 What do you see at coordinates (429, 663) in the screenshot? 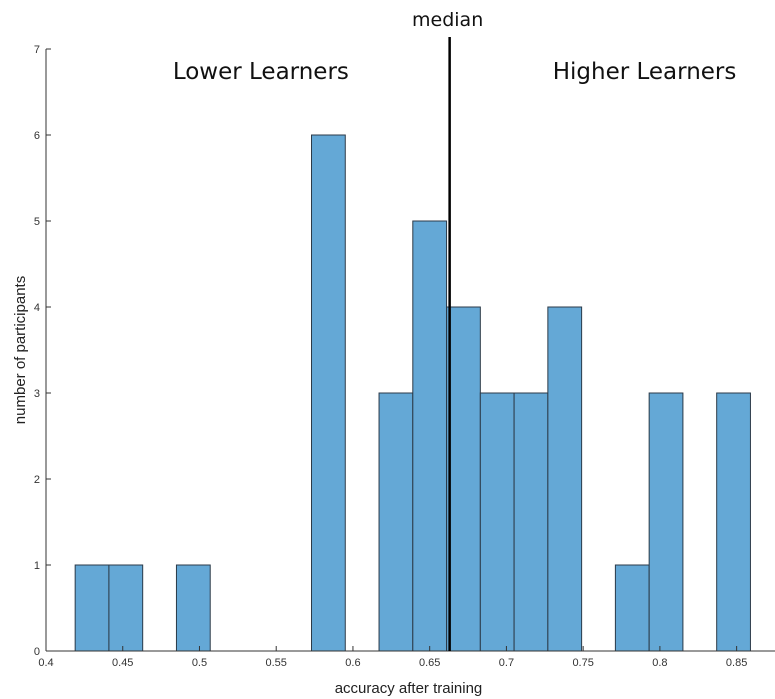
I see `x-tick-label: 0.65` at bounding box center [429, 663].